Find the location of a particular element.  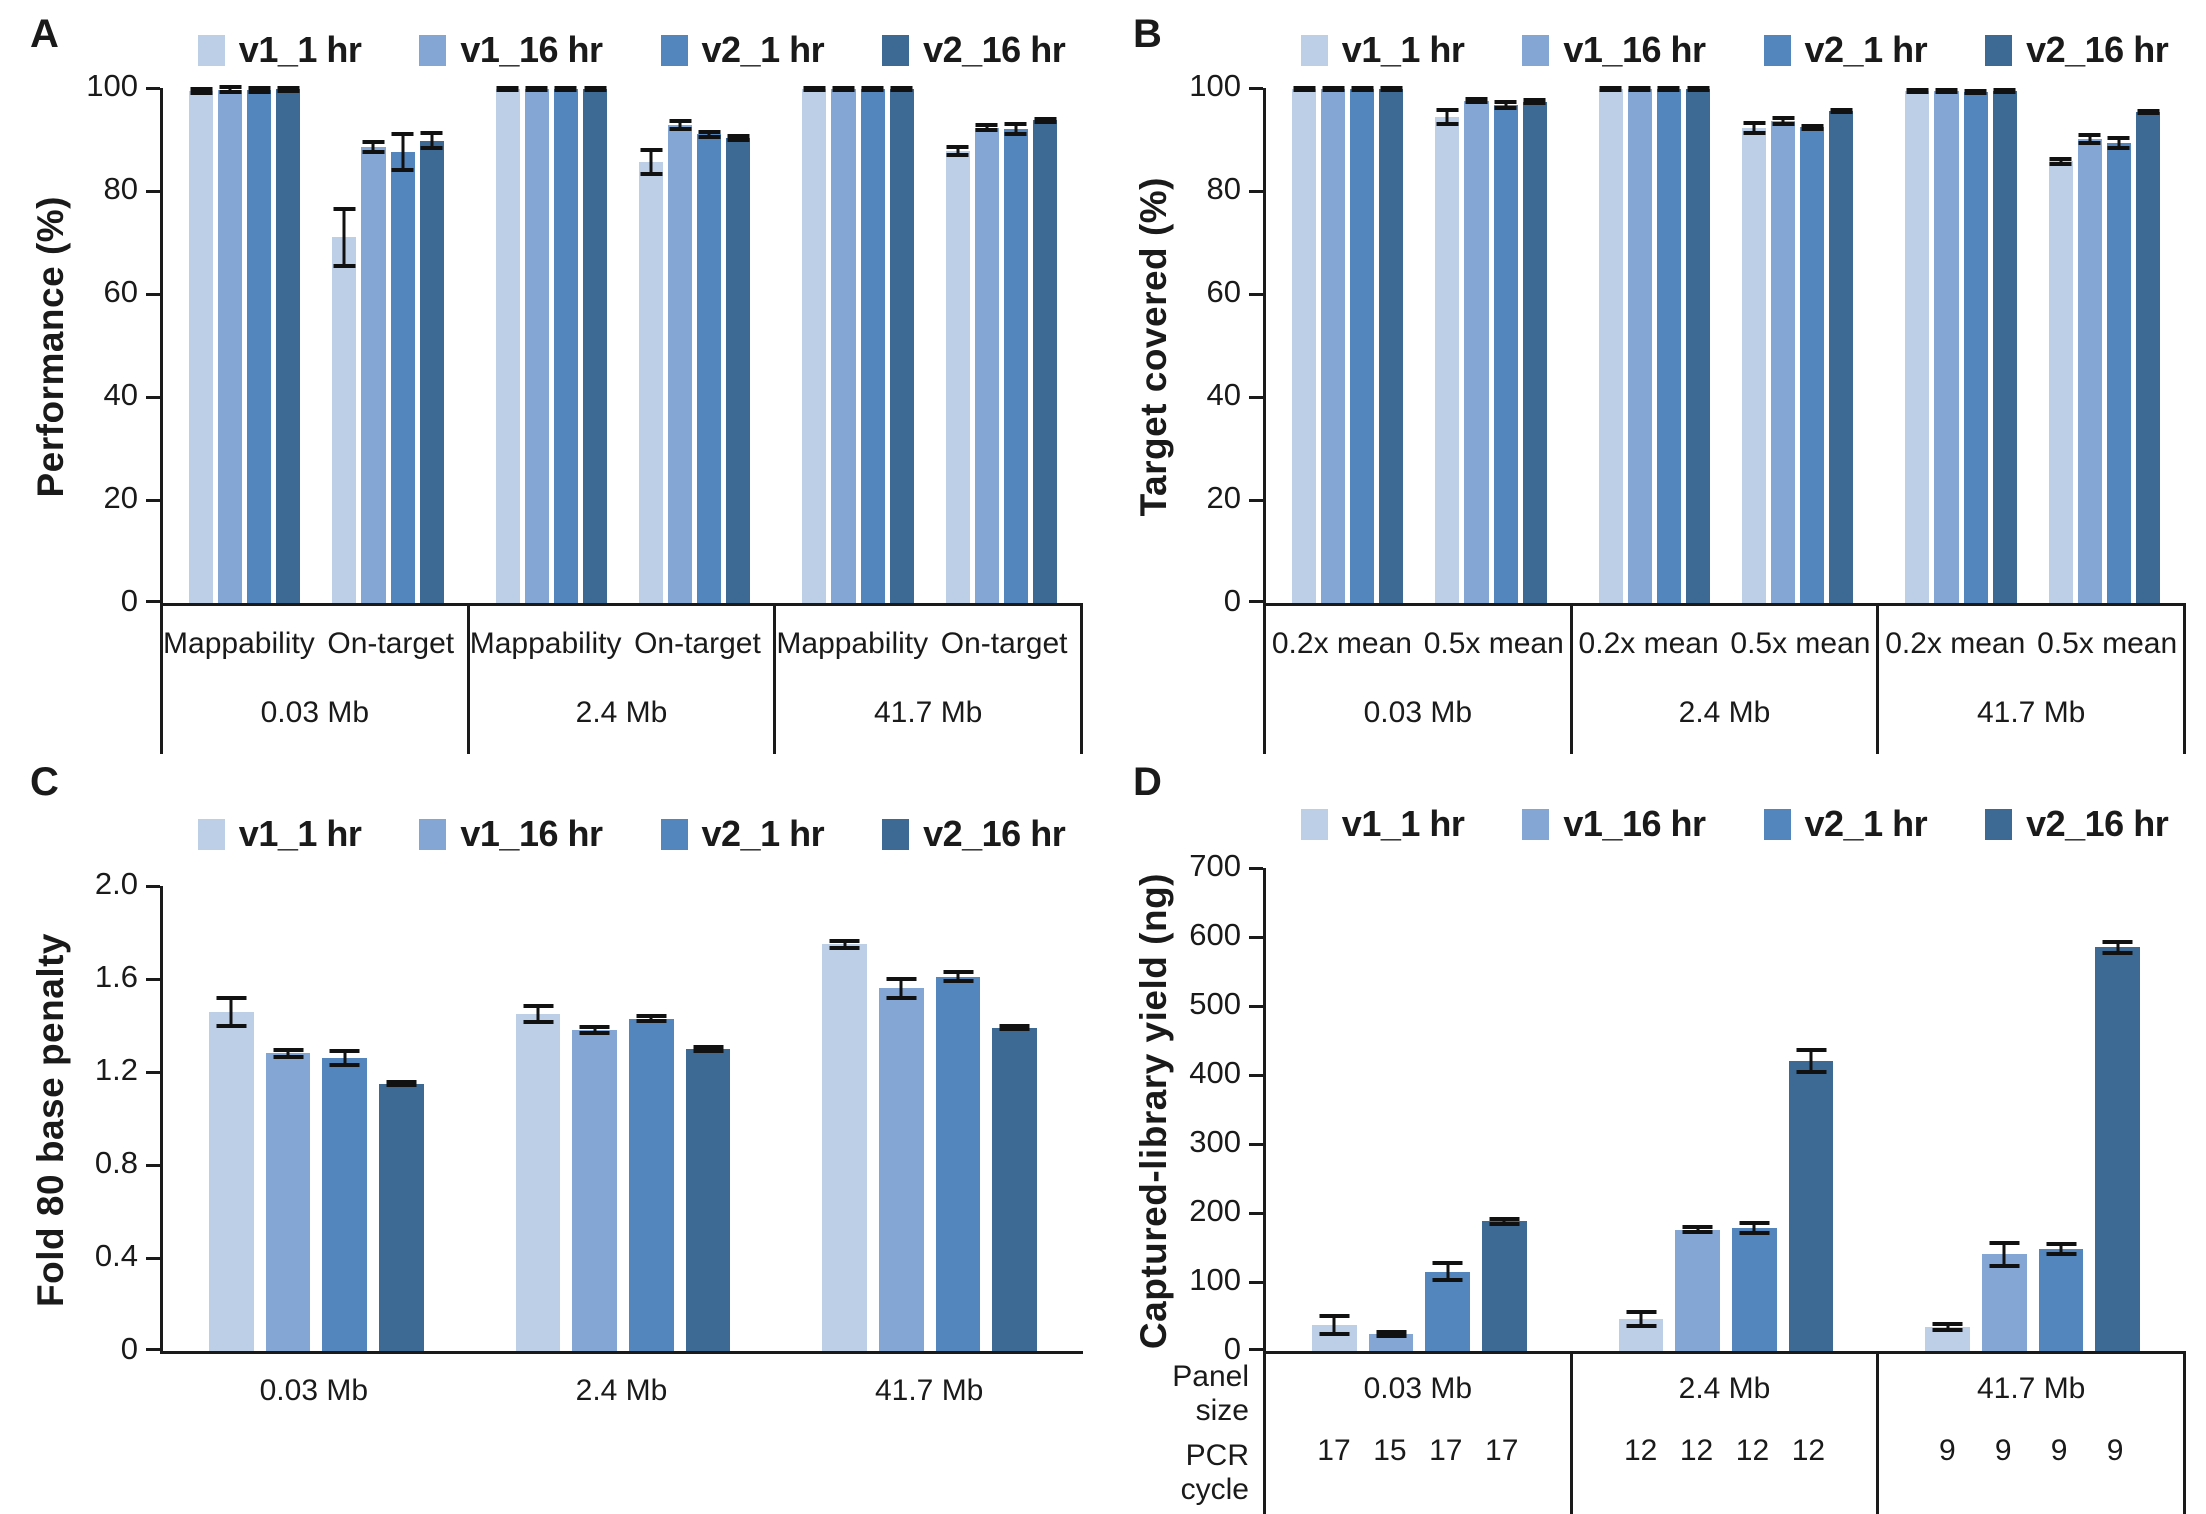

panel-d-group-table: 0.03 Mb 17 15 17 17 2.4 Mb 12 12 12 12 41.7 Mb 9 9 9 9 is located at coordinates (1725, 1434).